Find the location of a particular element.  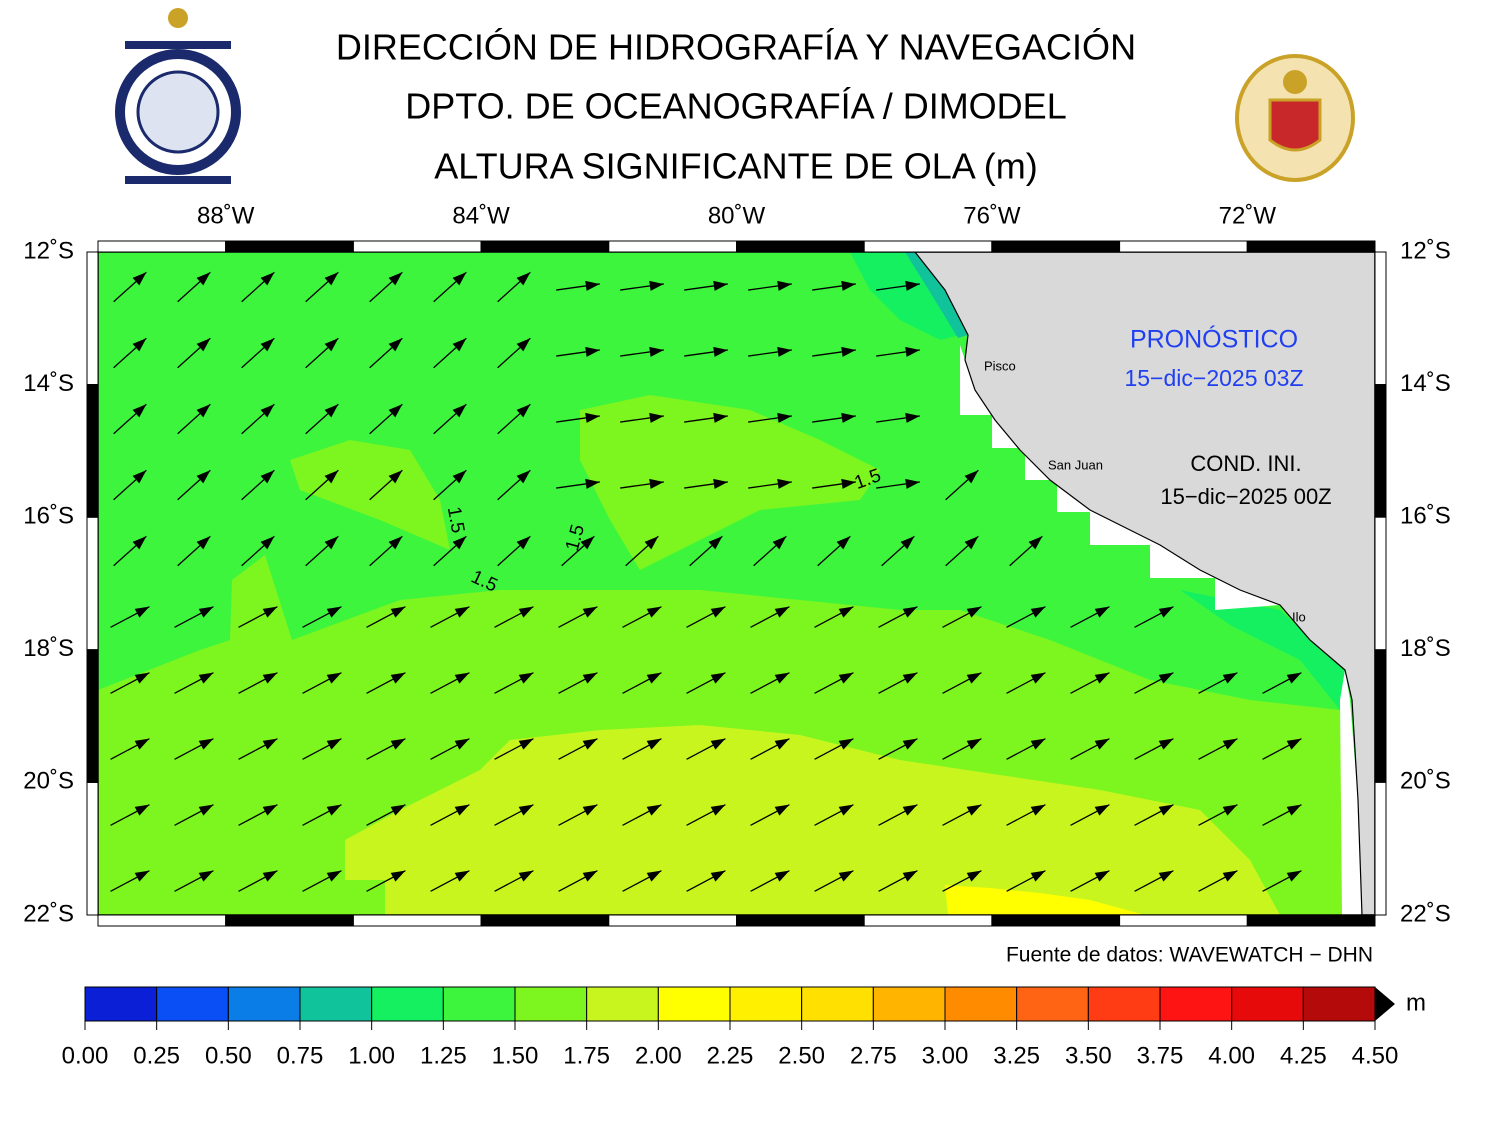

lat-tick-label: 16˚S is located at coordinates (1425, 516).